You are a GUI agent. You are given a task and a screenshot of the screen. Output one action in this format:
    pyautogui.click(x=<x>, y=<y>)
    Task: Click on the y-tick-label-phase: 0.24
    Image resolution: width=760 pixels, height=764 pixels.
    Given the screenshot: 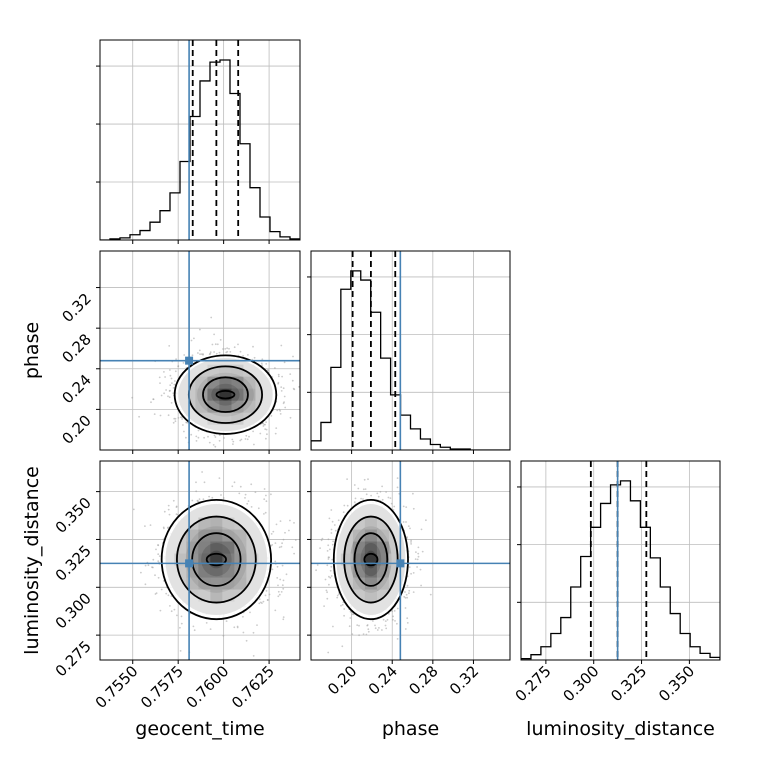 What is the action you would take?
    pyautogui.click(x=76, y=389)
    